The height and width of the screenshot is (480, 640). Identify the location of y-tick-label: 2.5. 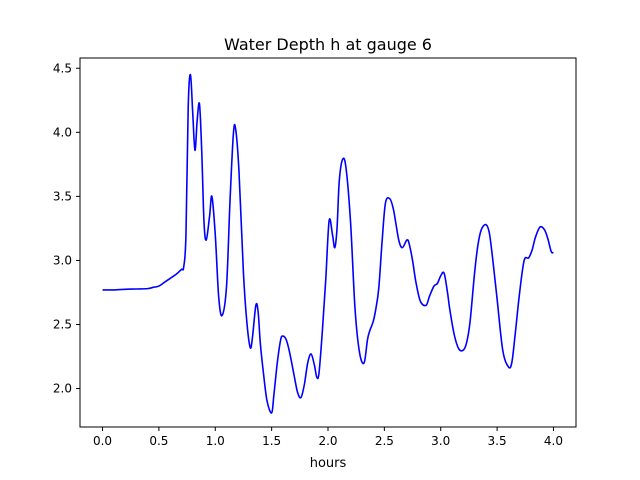
(62, 325).